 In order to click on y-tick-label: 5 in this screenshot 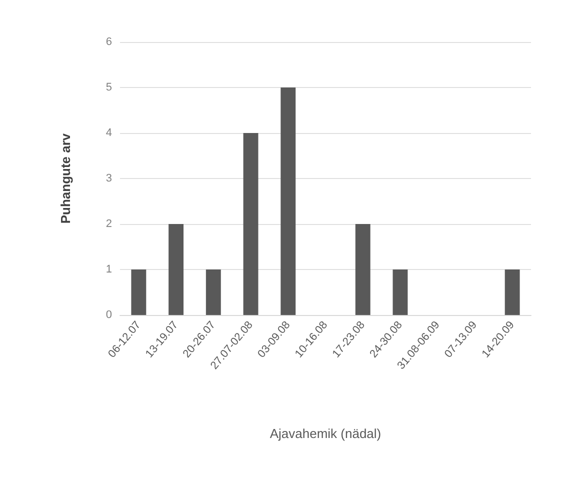, I will do `click(109, 88)`.